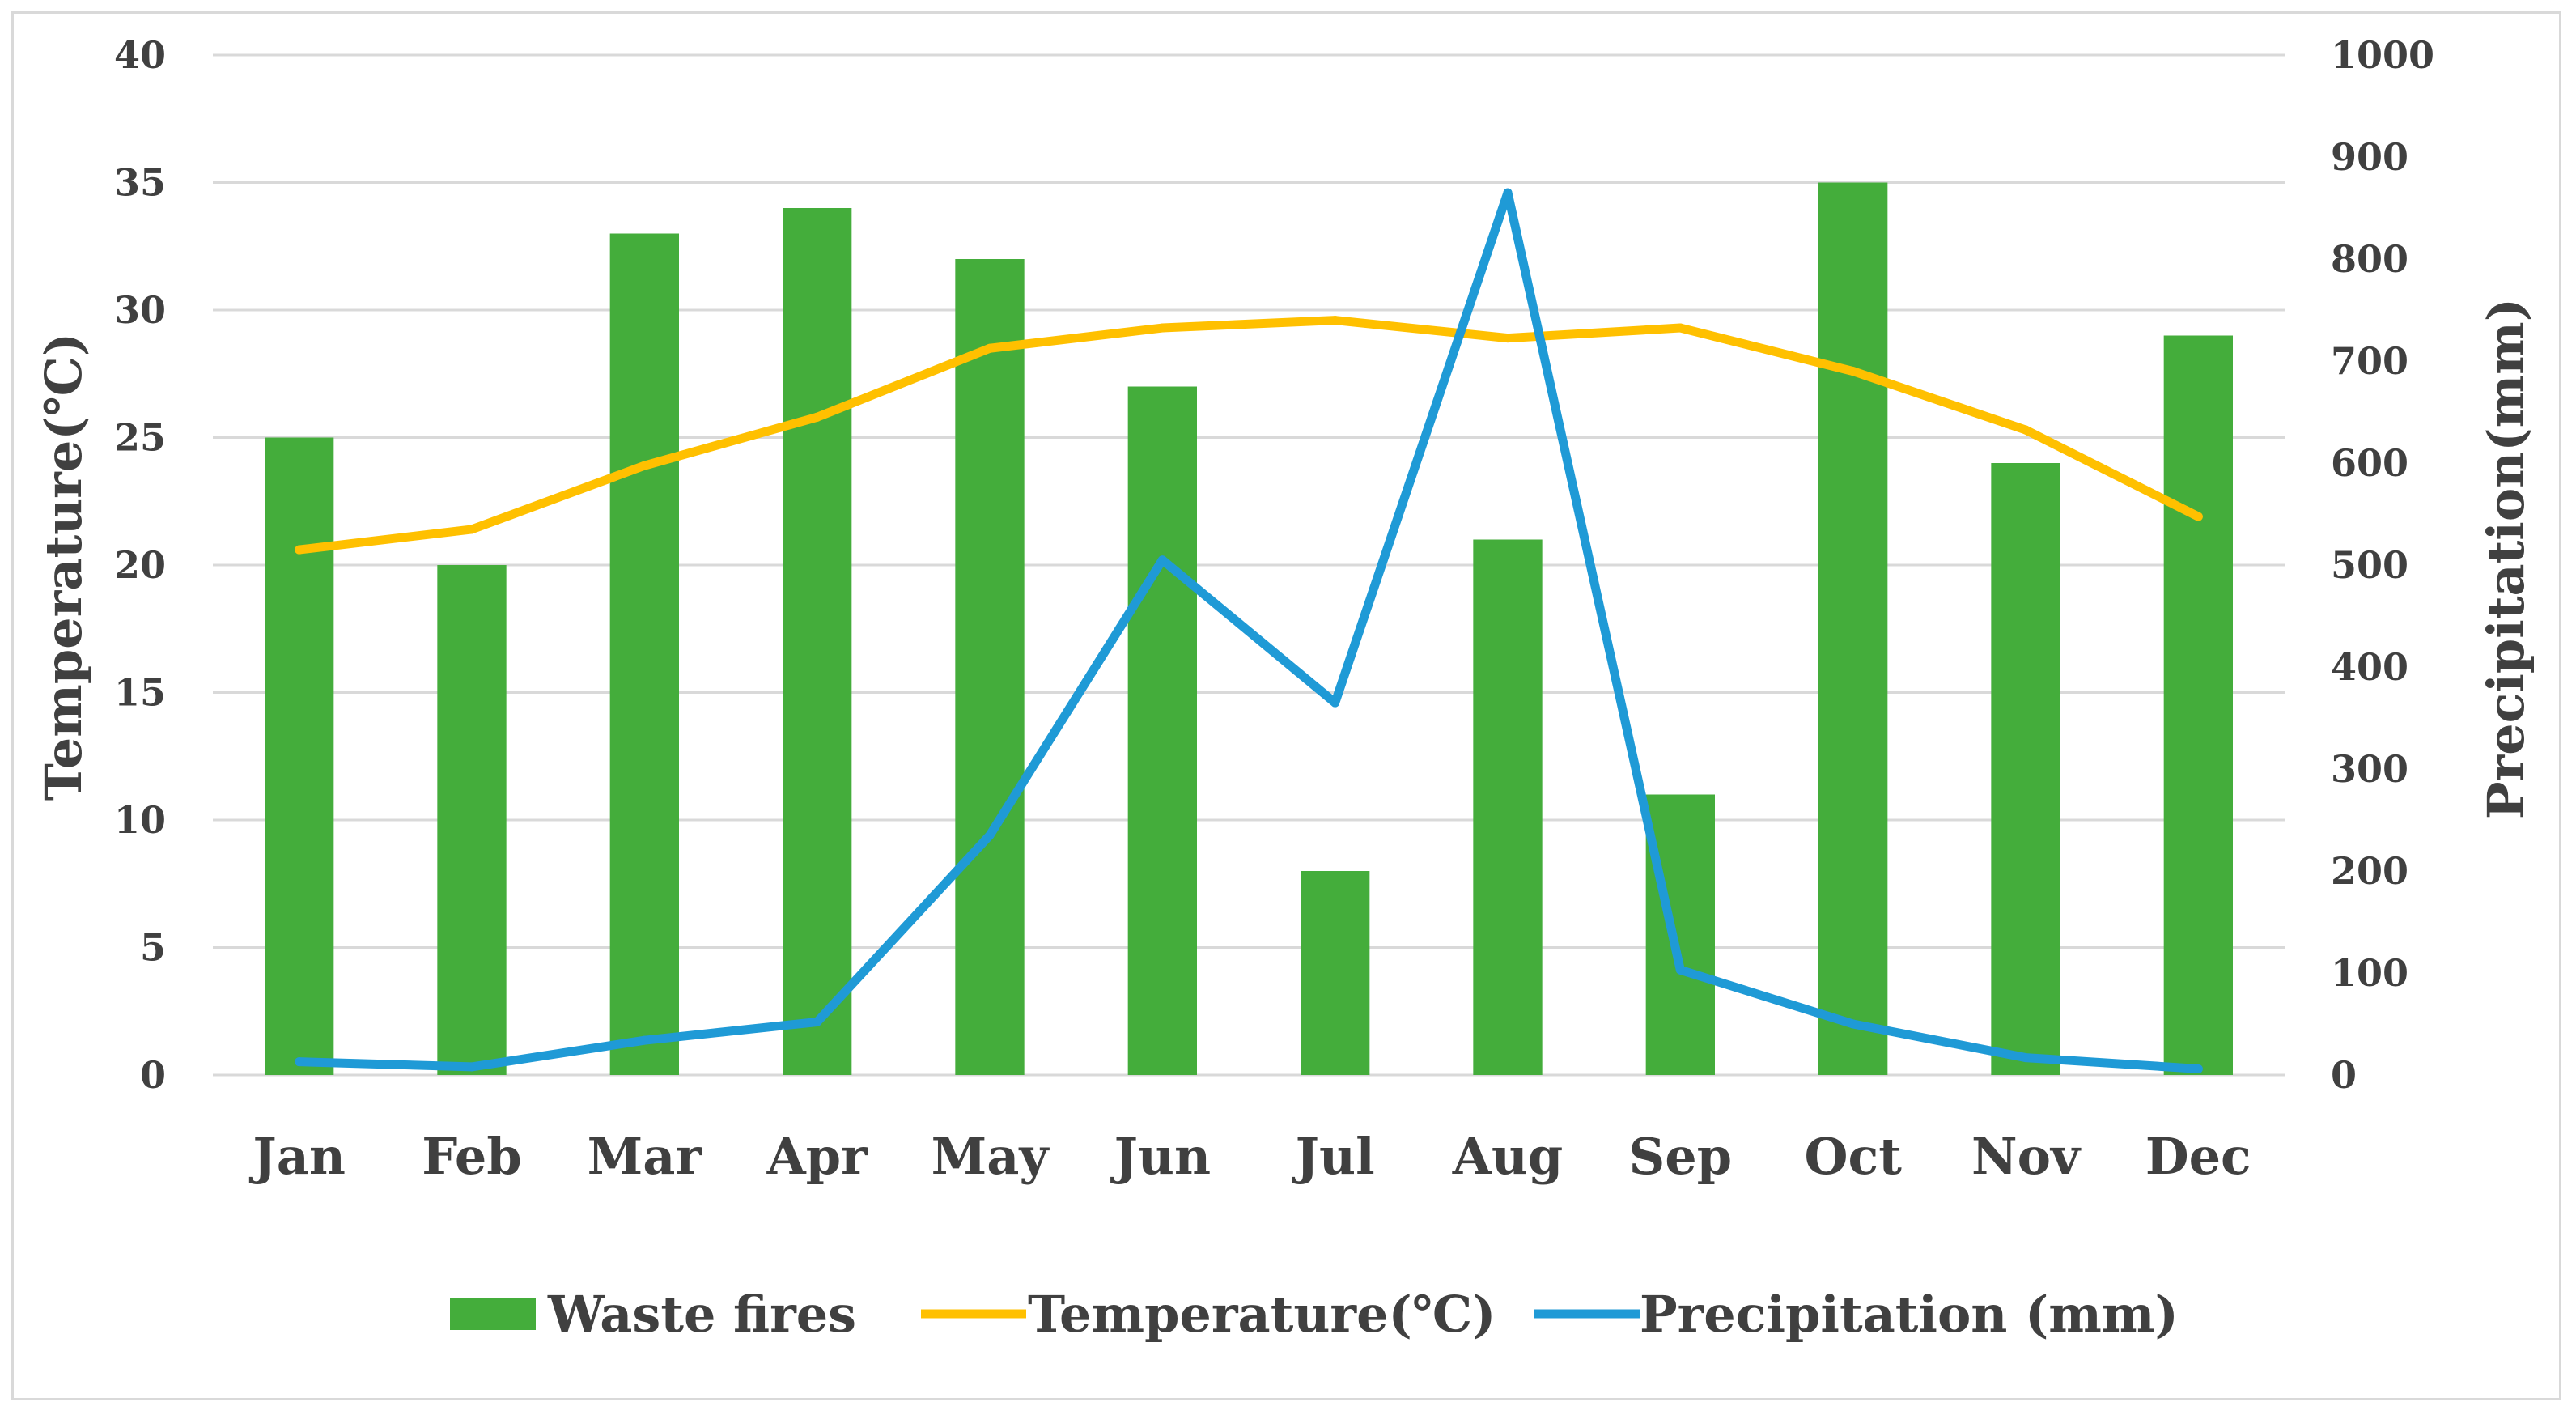 The height and width of the screenshot is (1415, 2576). Describe the element at coordinates (1162, 560) in the screenshot. I see `precipitation-point-jun` at that location.